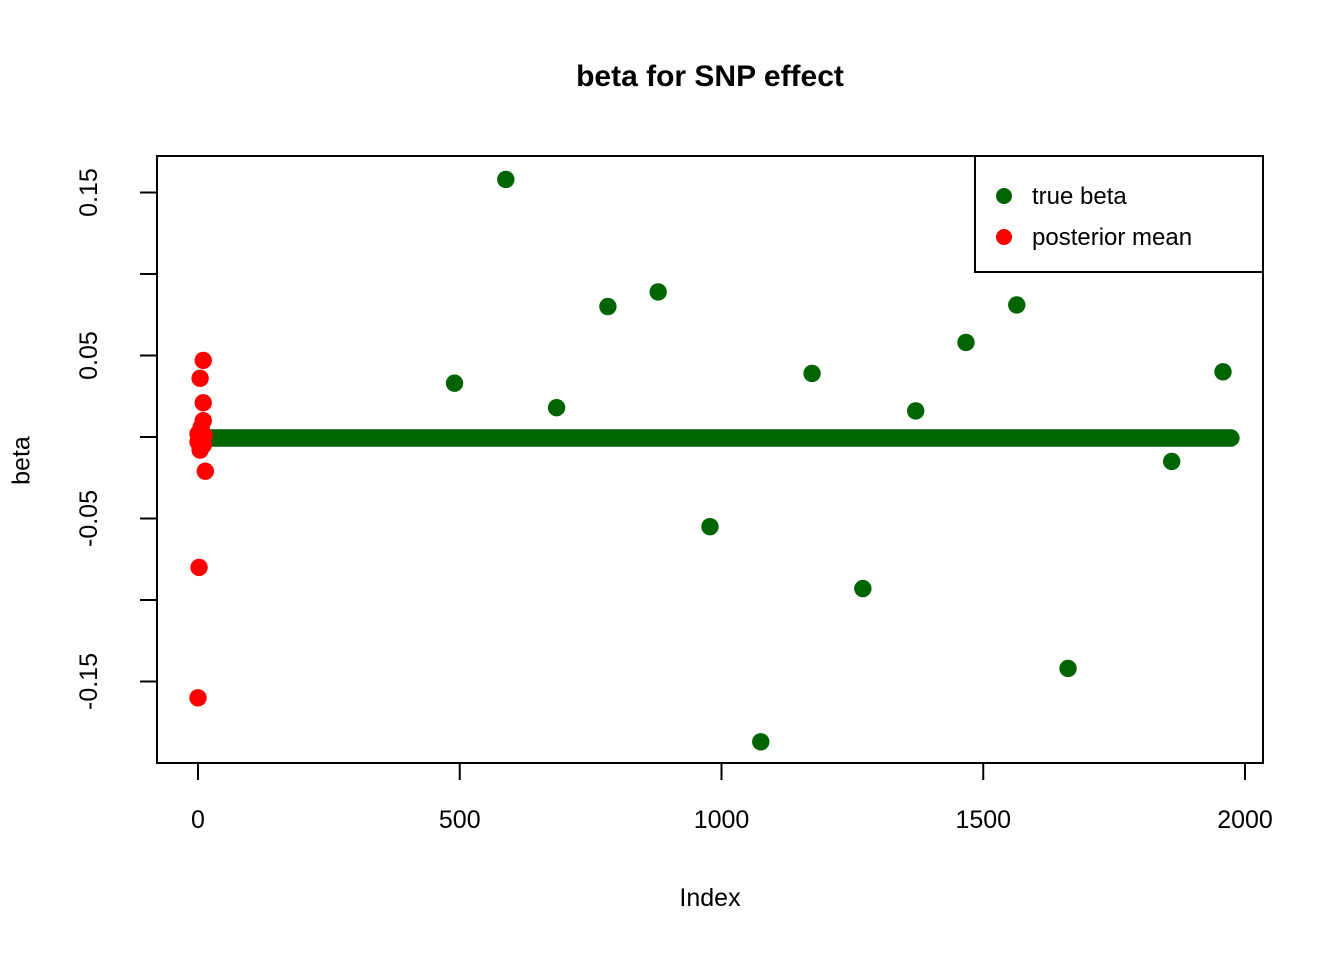 The height and width of the screenshot is (960, 1344). What do you see at coordinates (1079, 196) in the screenshot?
I see `legend-label: true beta` at bounding box center [1079, 196].